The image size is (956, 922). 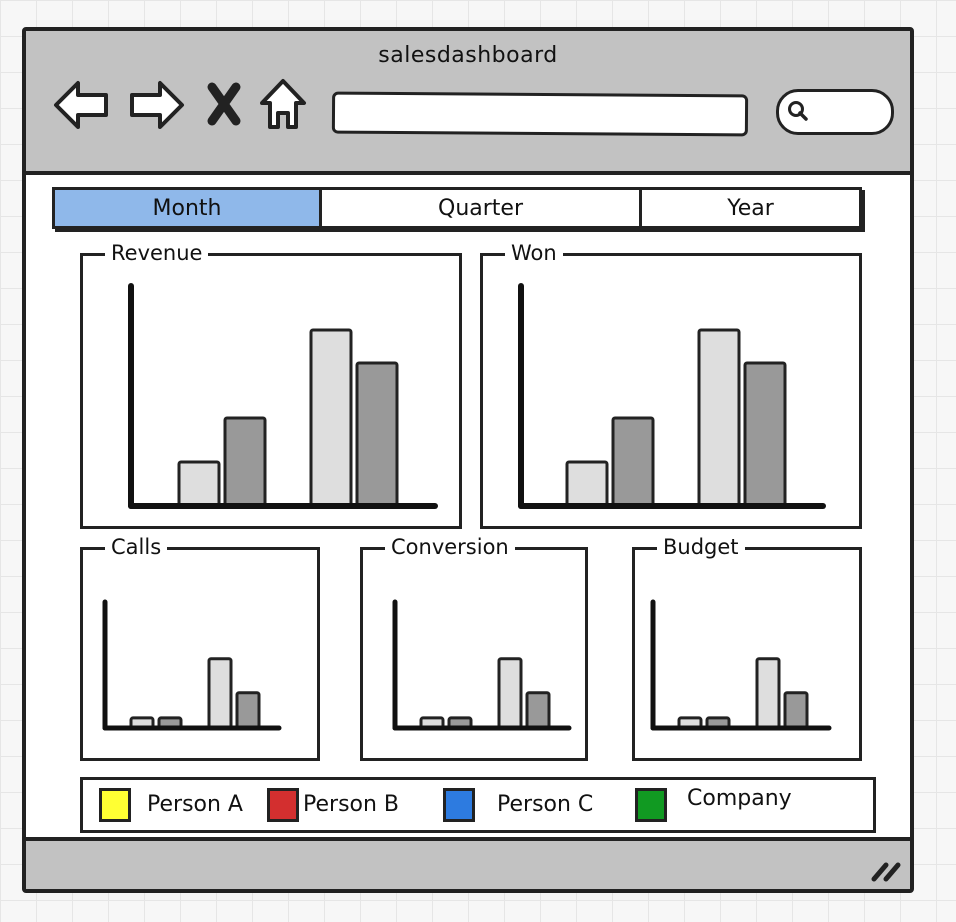 I want to click on legend-label-person-b: Person B, so click(x=351, y=804).